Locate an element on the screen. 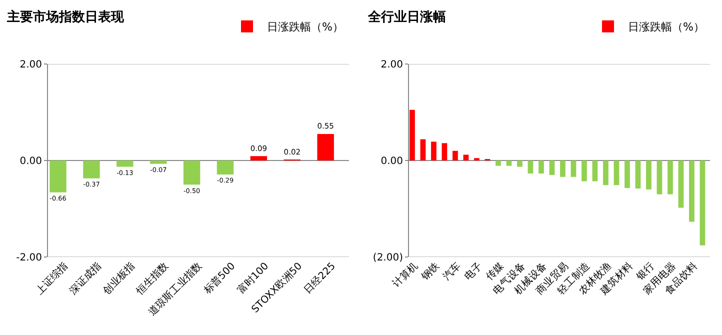 This screenshot has width=722, height=335. chart-title: 主要市场指数日表现 is located at coordinates (66, 16).